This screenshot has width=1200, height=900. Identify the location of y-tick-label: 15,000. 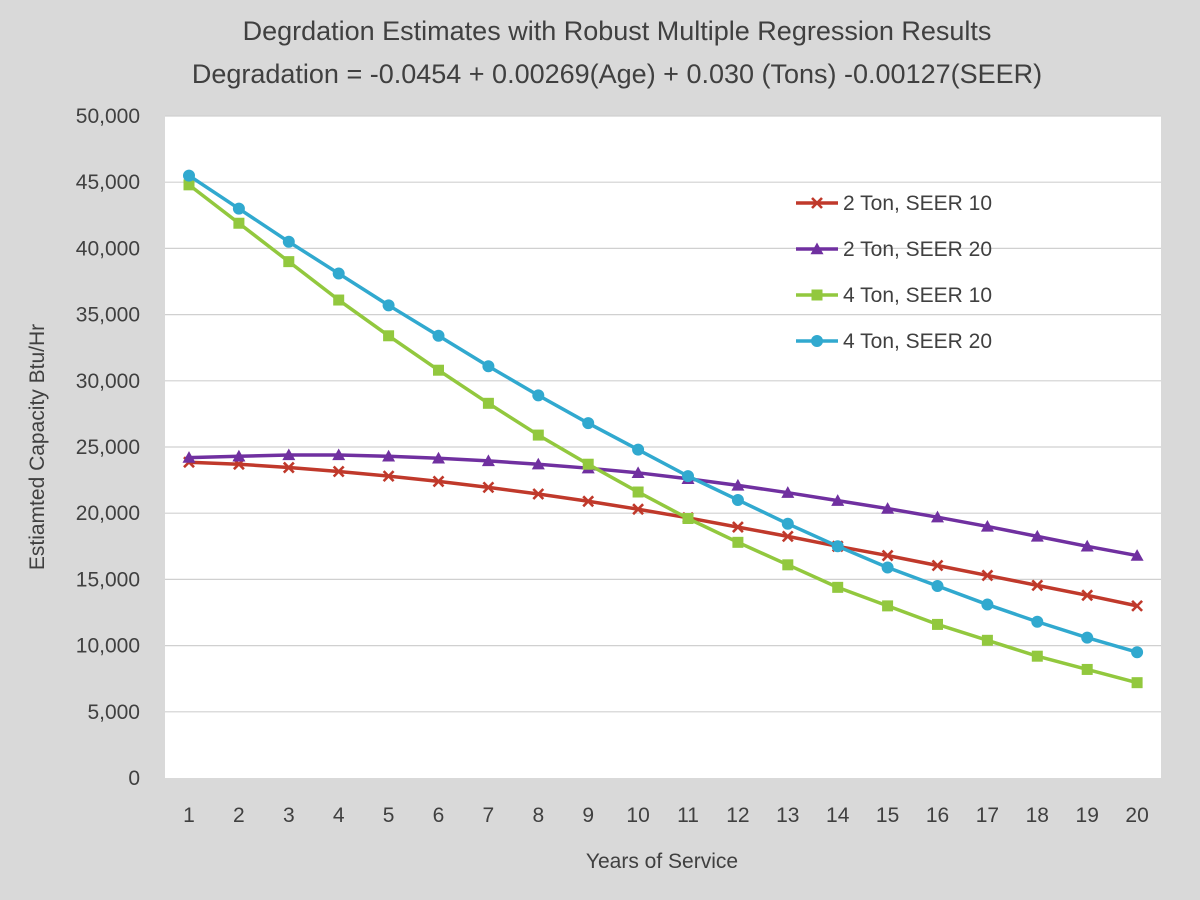
(108, 579).